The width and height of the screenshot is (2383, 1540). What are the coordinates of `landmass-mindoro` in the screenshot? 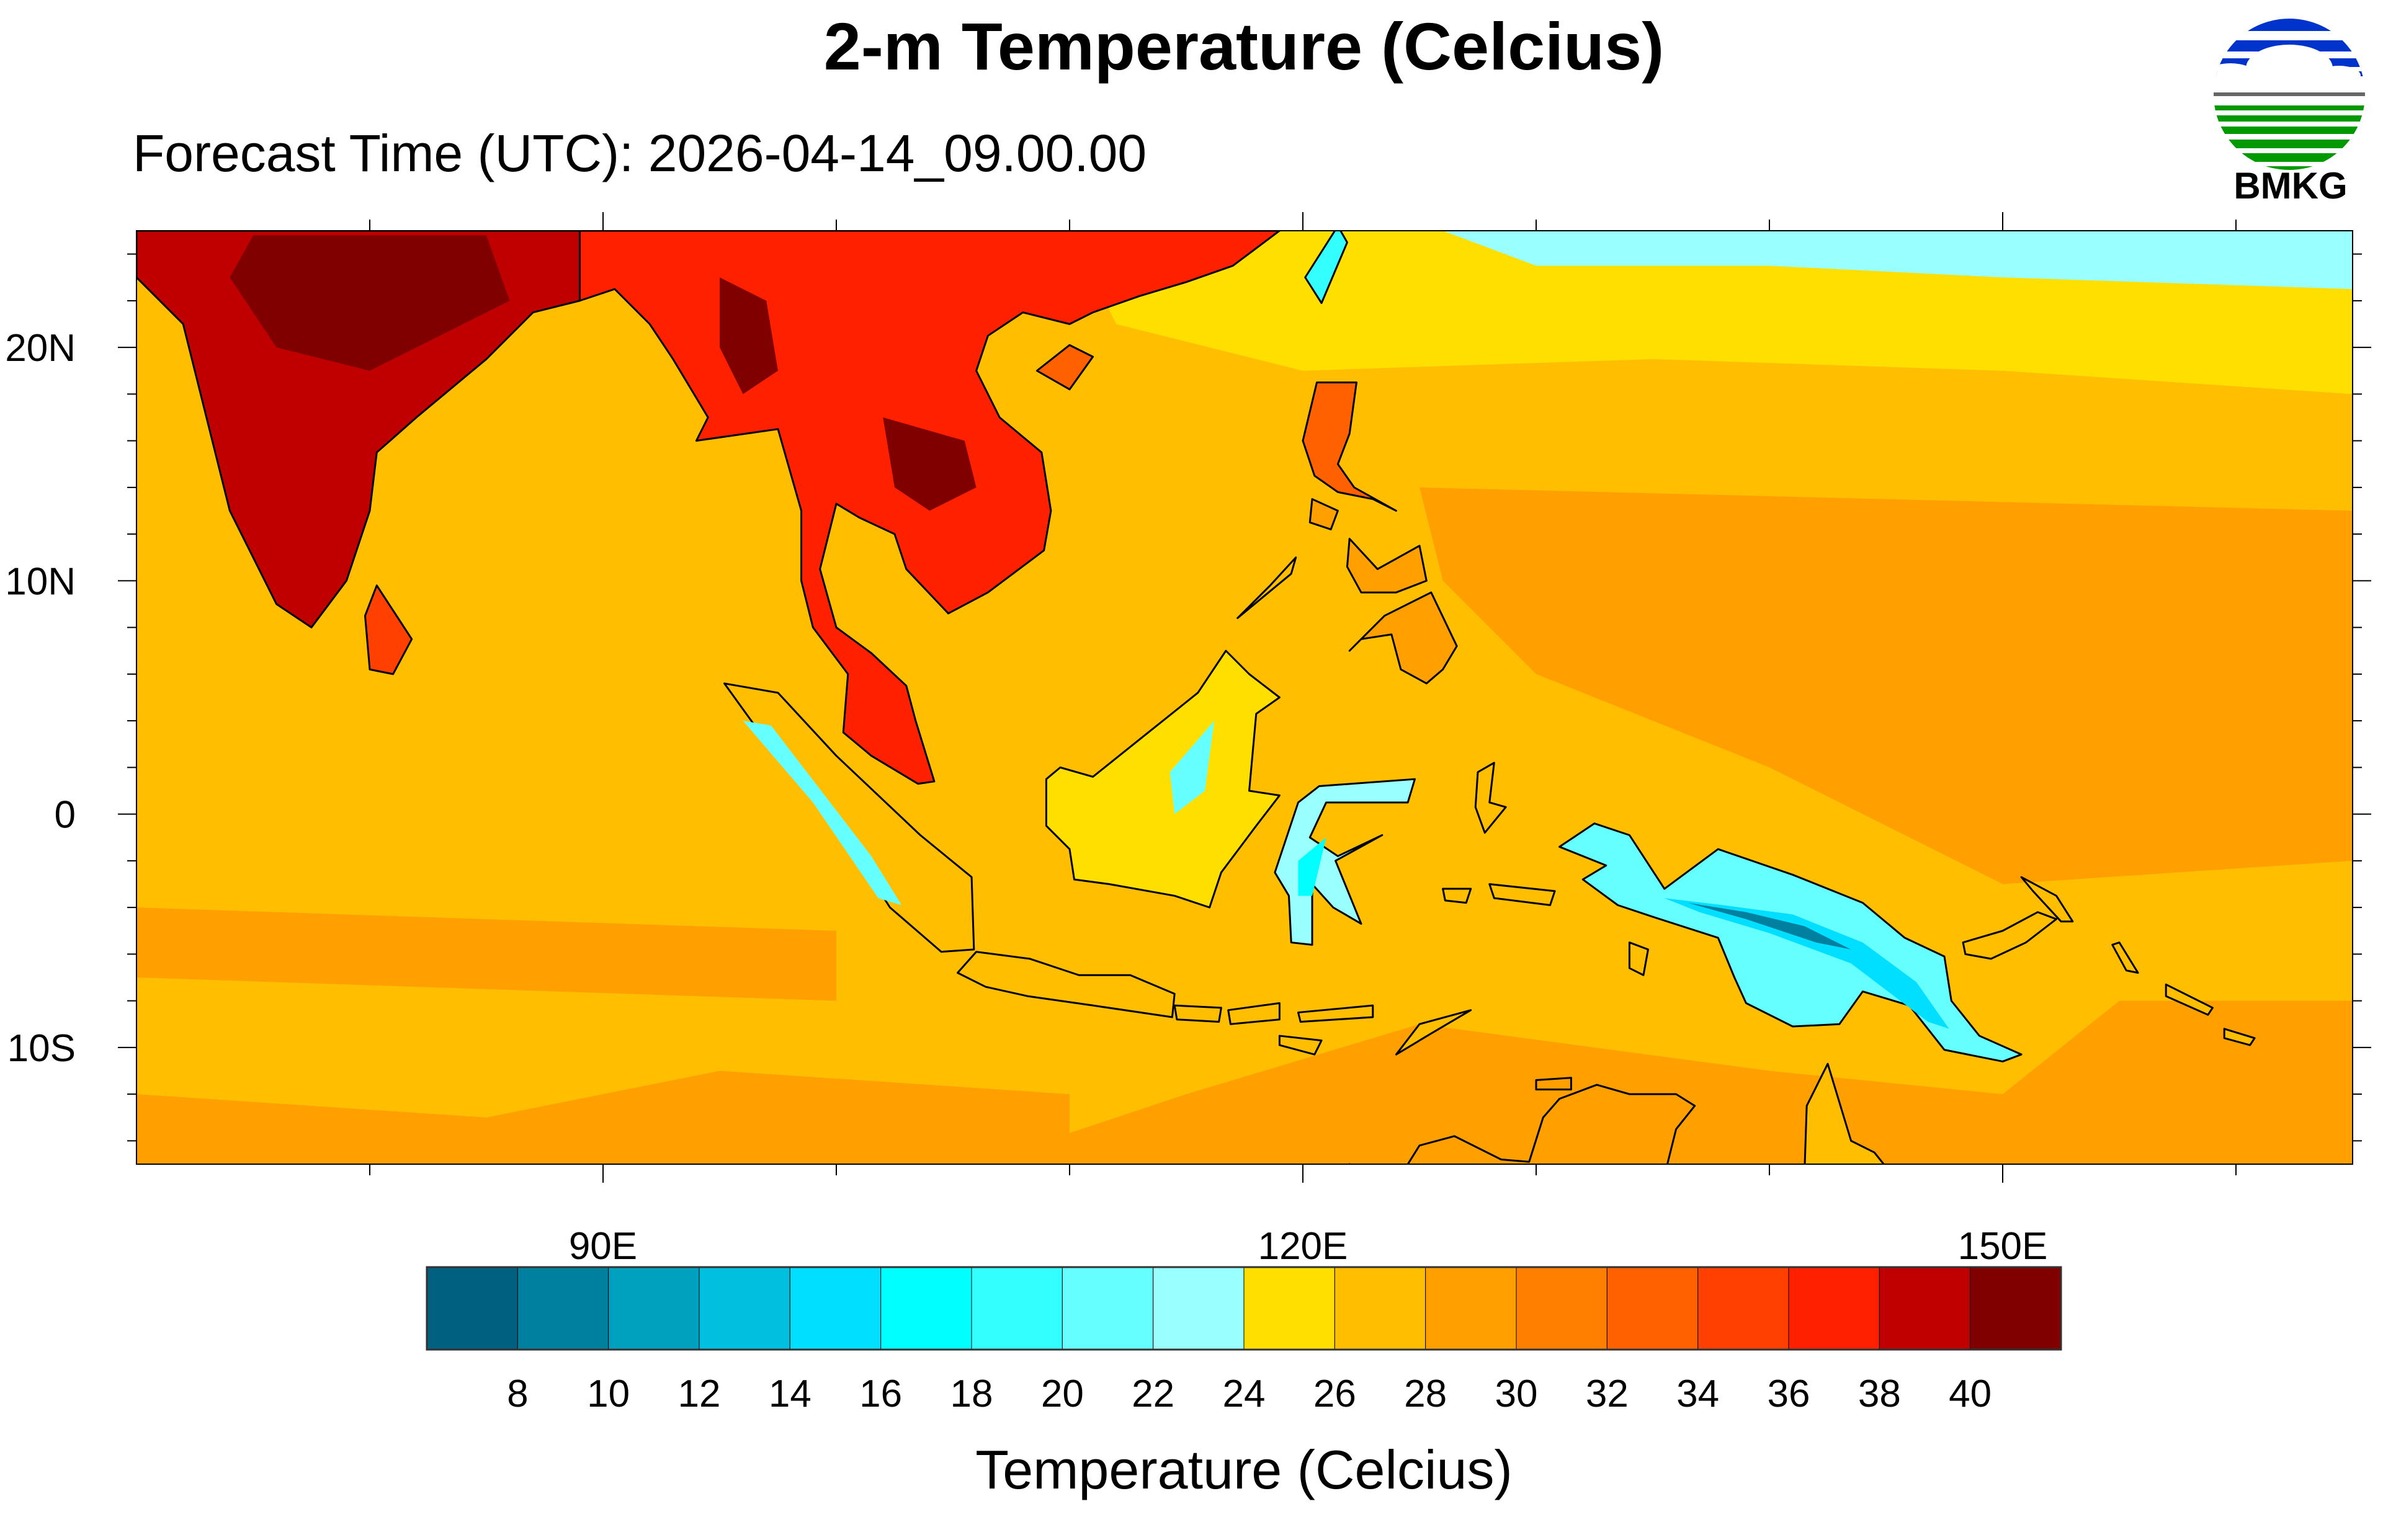 It's located at (1323, 515).